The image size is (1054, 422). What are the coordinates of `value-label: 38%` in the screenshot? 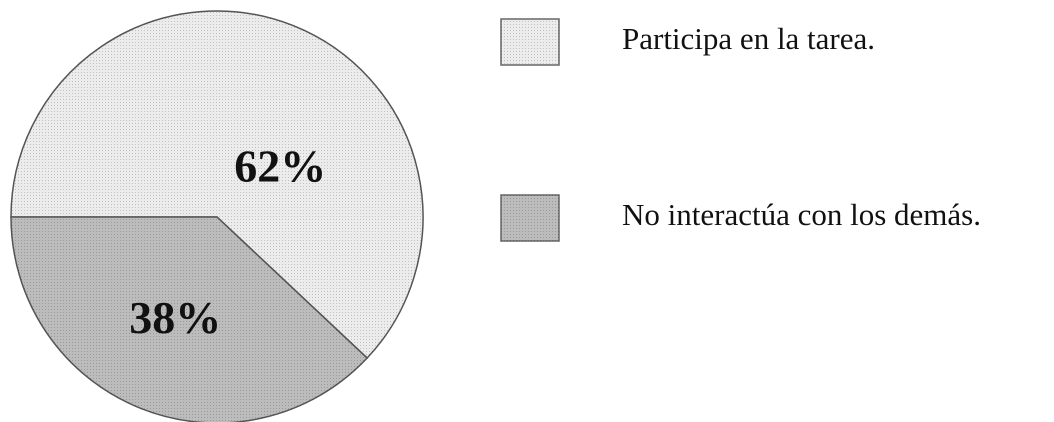 It's located at (175, 317).